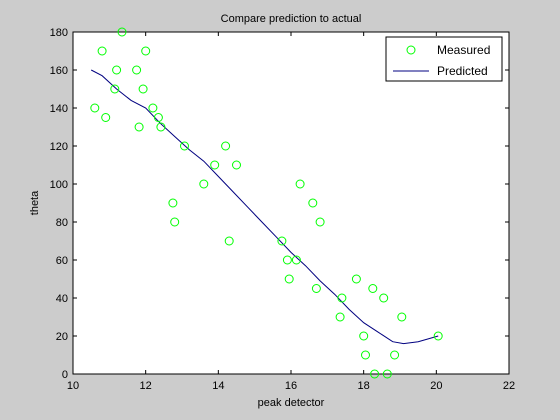 The width and height of the screenshot is (560, 420). I want to click on y-tick-label: 0, so click(65, 375).